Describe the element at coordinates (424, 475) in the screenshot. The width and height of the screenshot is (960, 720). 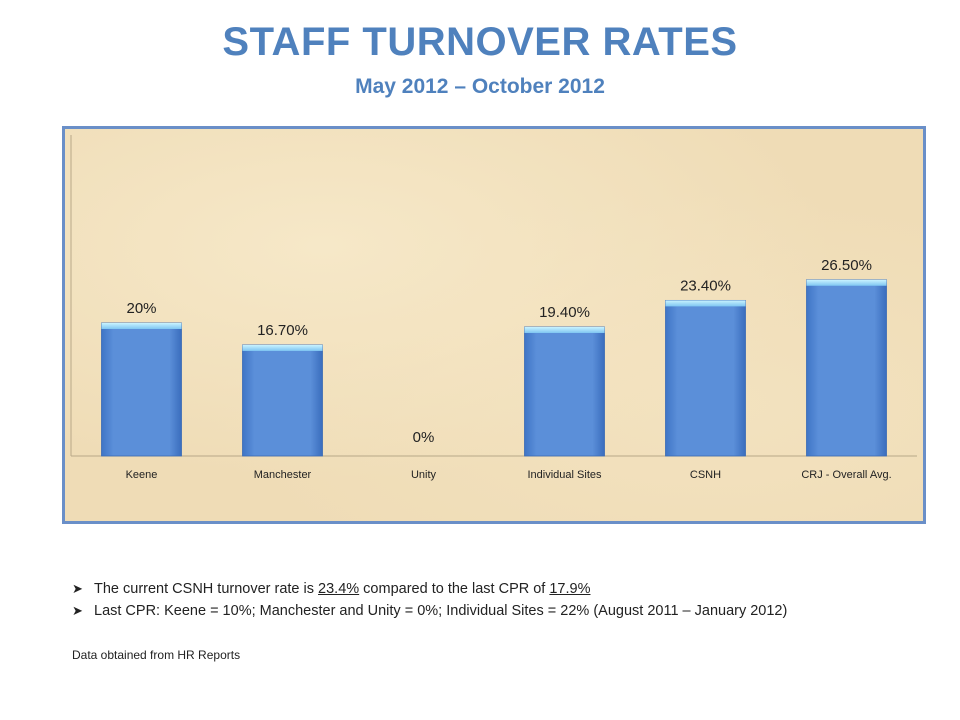
I see `x-tick-label-2: Unity` at that location.